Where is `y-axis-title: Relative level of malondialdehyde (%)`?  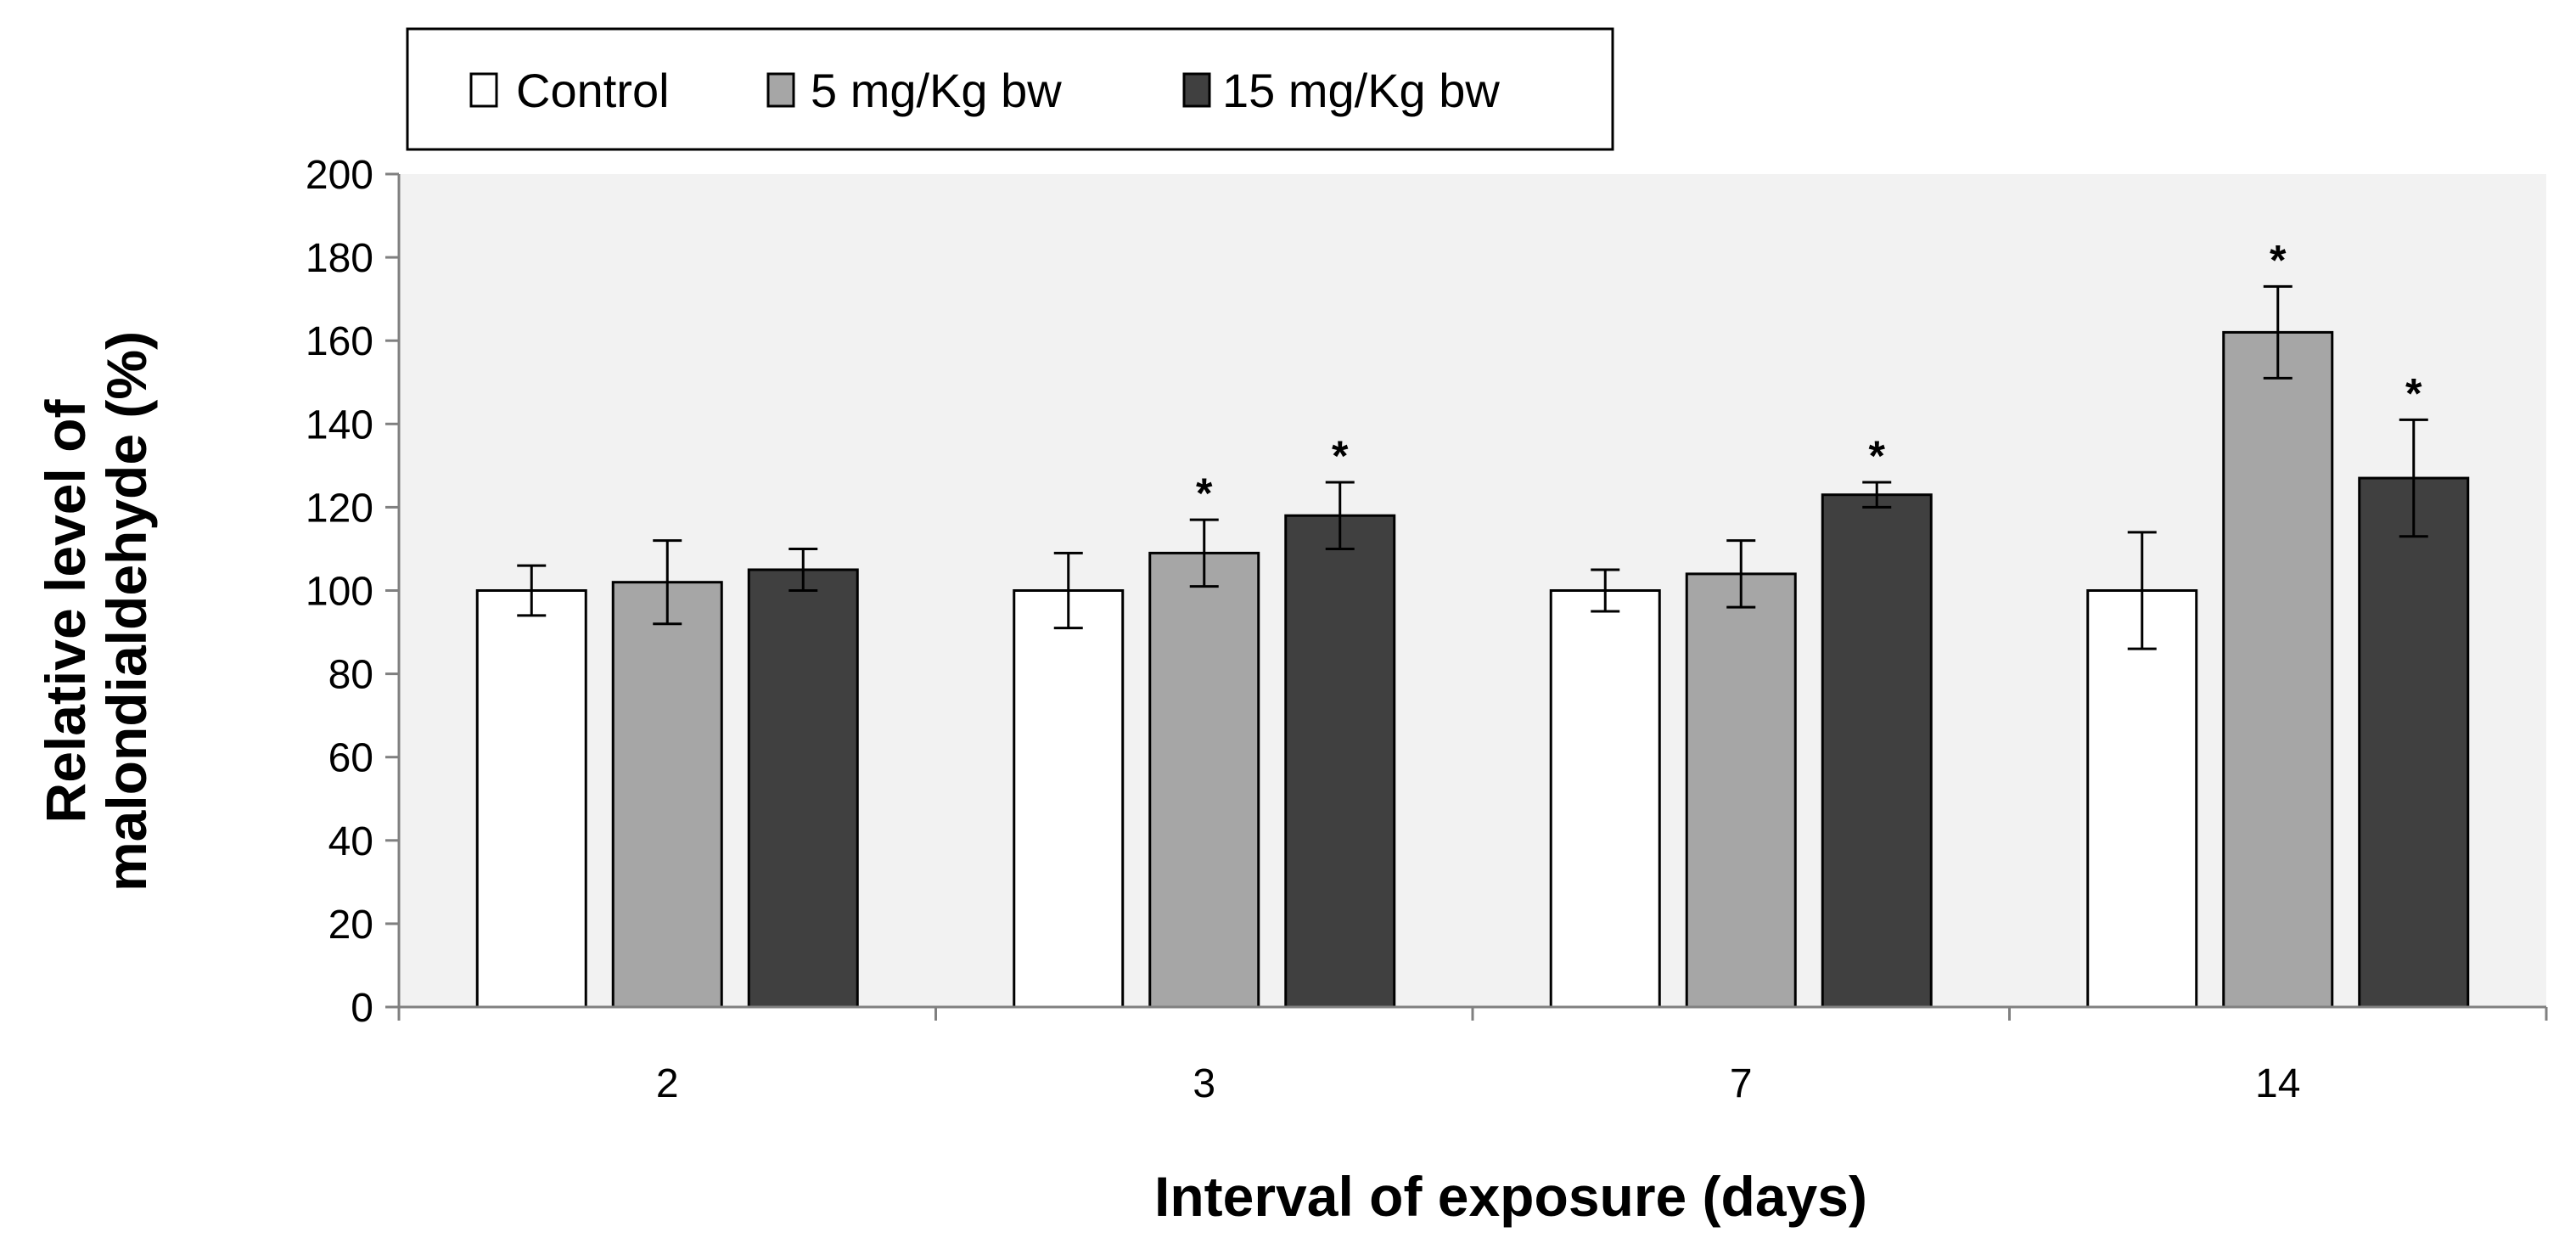
y-axis-title: Relative level of malondialdehyde (%) is located at coordinates (96, 611).